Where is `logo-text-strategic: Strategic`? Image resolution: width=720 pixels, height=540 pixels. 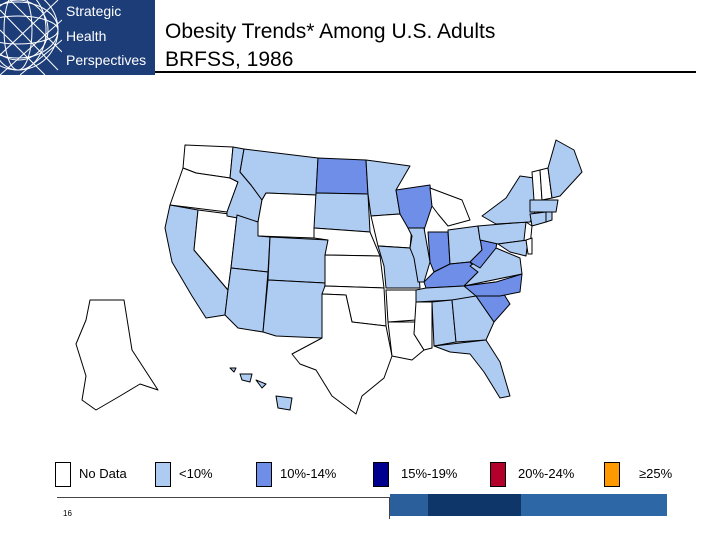
logo-text-strategic: Strategic is located at coordinates (94, 11).